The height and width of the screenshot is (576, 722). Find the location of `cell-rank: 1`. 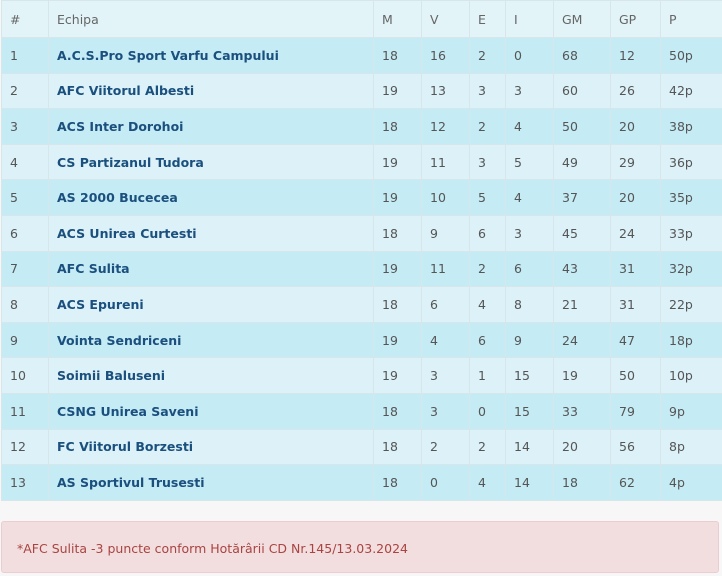

cell-rank: 1 is located at coordinates (25, 55).